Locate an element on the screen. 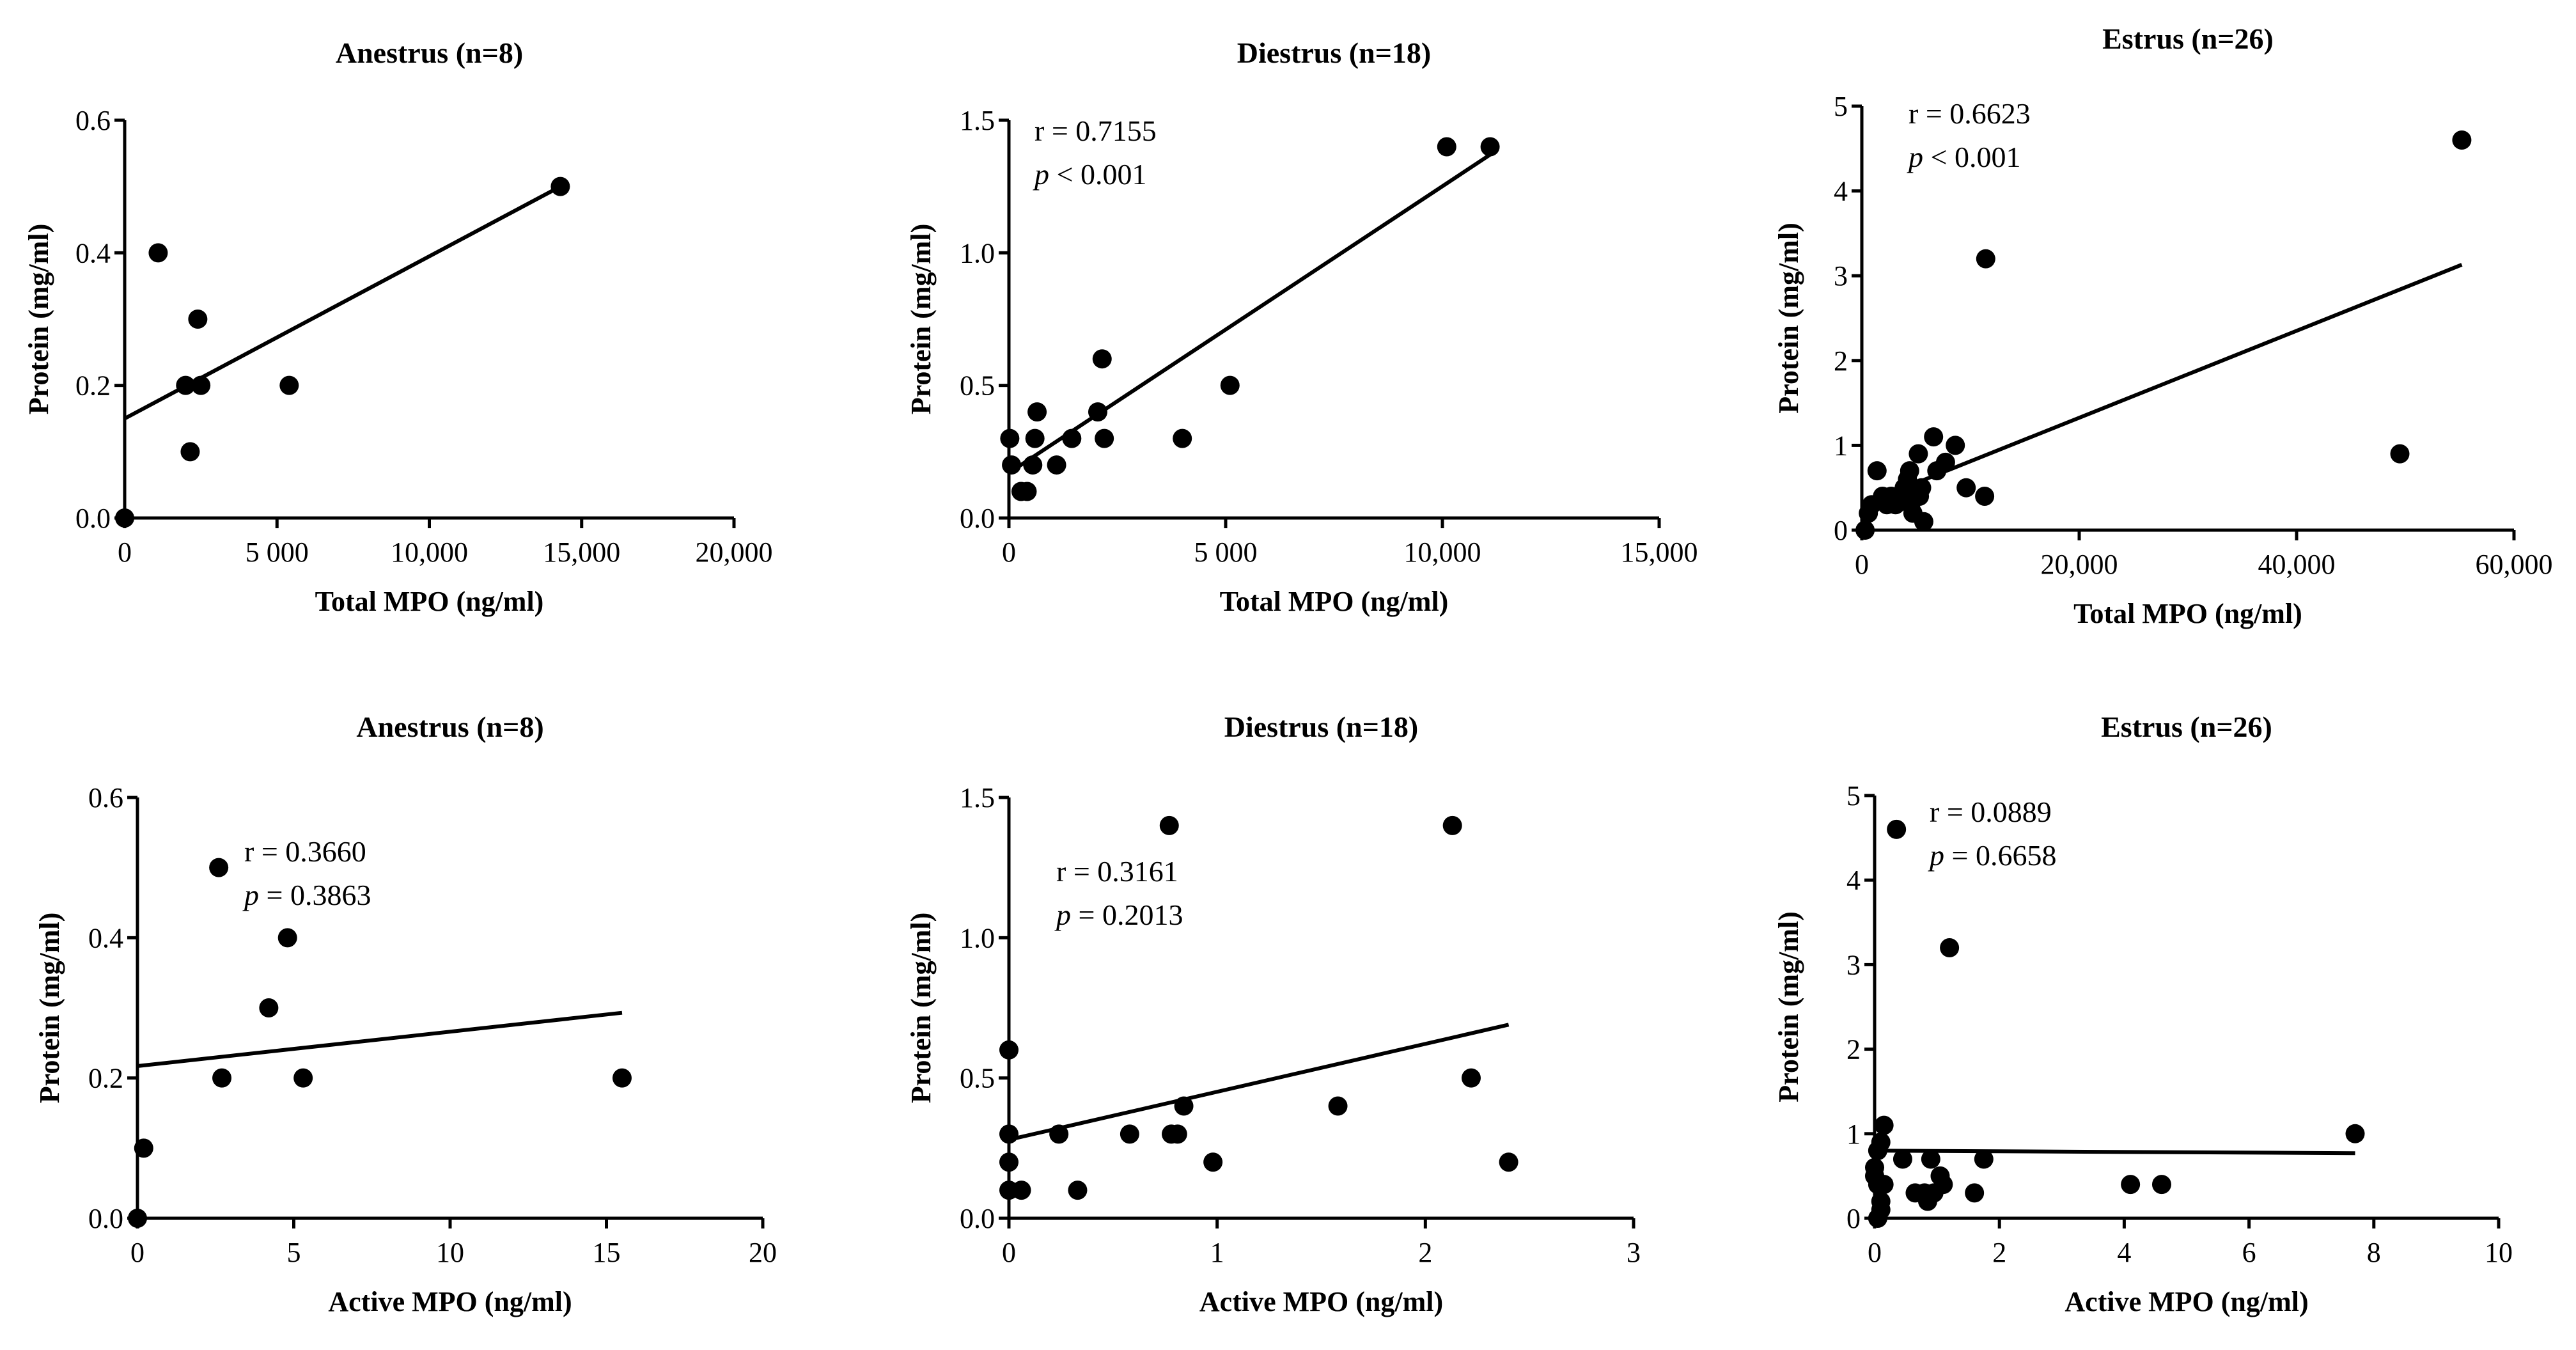 This screenshot has width=2576, height=1350. y-tick-label: 1.0 is located at coordinates (977, 253).